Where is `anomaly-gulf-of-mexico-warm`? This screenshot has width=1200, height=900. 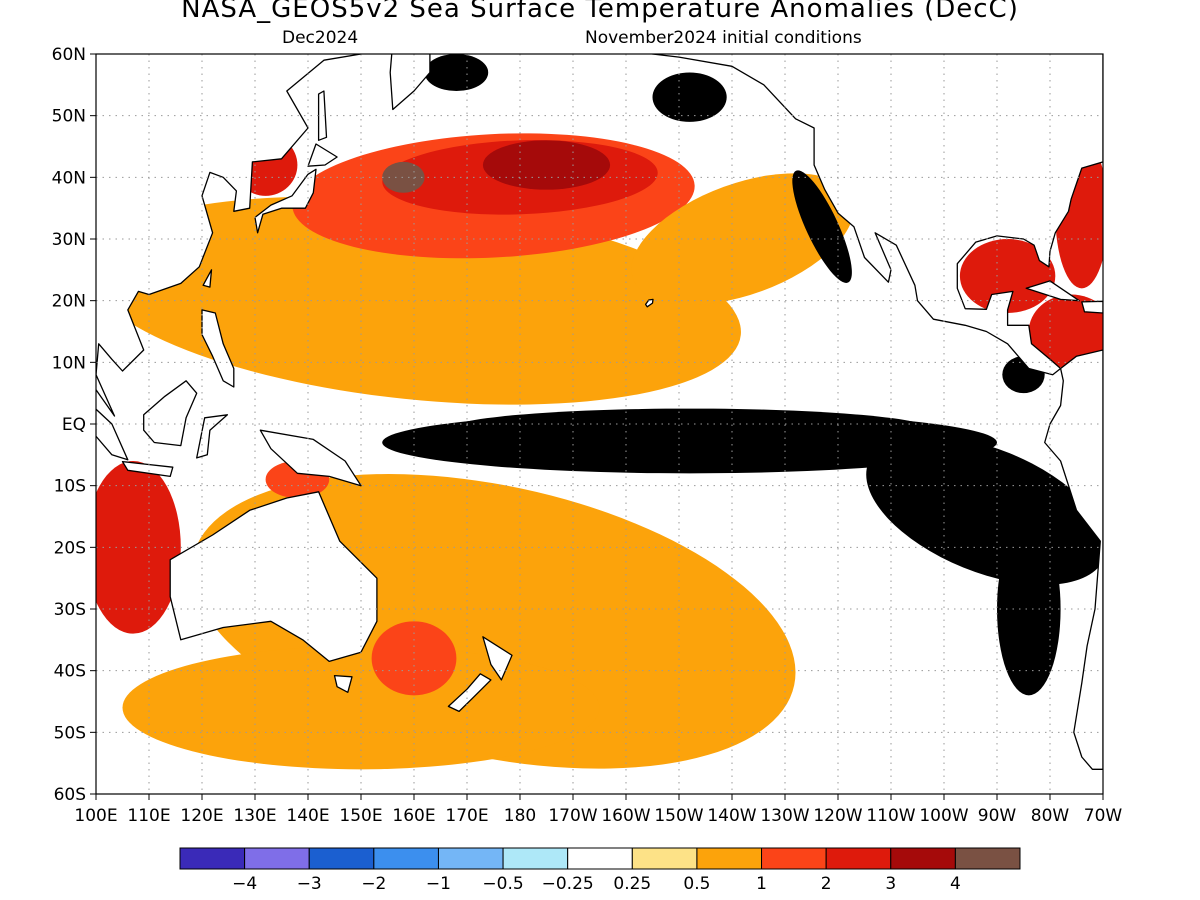
anomaly-gulf-of-mexico-warm is located at coordinates (1007, 276).